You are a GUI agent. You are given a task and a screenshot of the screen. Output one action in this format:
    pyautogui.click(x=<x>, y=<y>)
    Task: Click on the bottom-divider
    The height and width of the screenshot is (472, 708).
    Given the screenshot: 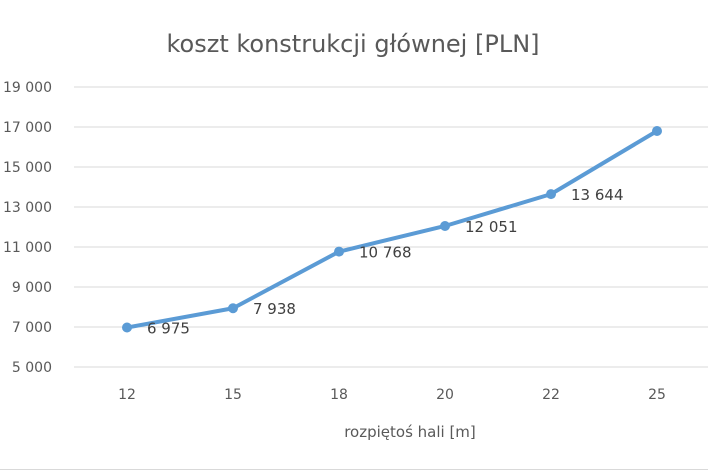 What is the action you would take?
    pyautogui.click(x=354, y=469)
    